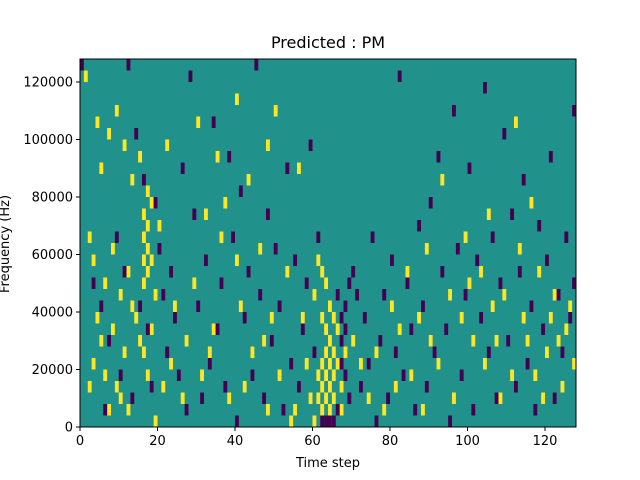 The width and height of the screenshot is (640, 480). What do you see at coordinates (328, 42) in the screenshot?
I see `chart-title: Predicted : PM` at bounding box center [328, 42].